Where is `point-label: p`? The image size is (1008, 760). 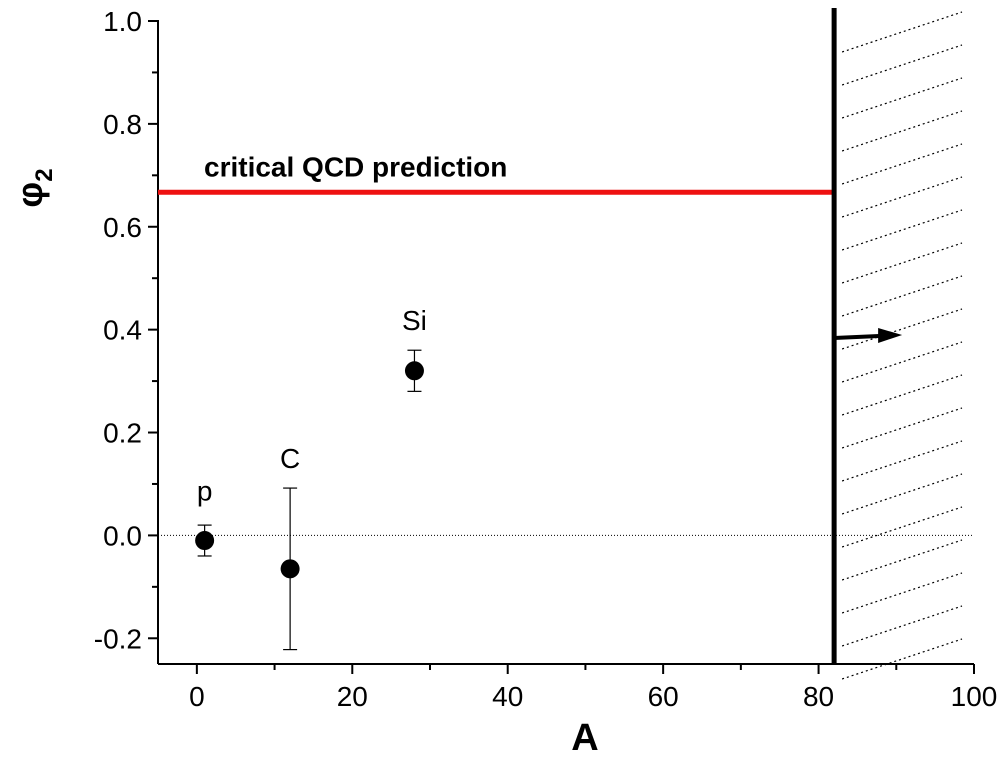 point-label: p is located at coordinates (205, 491).